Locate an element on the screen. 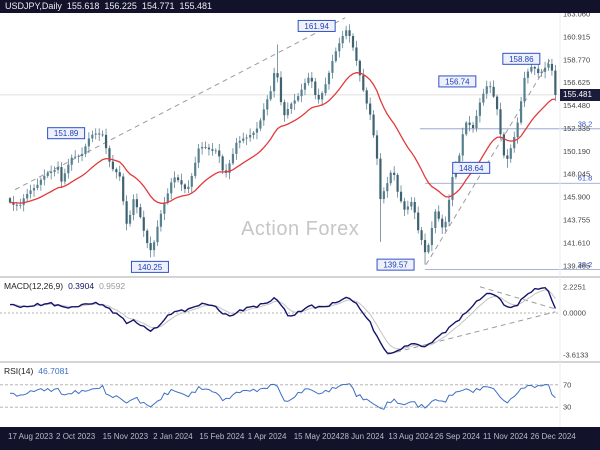  date-tick-label: 1 Apr 2024 is located at coordinates (267, 436).